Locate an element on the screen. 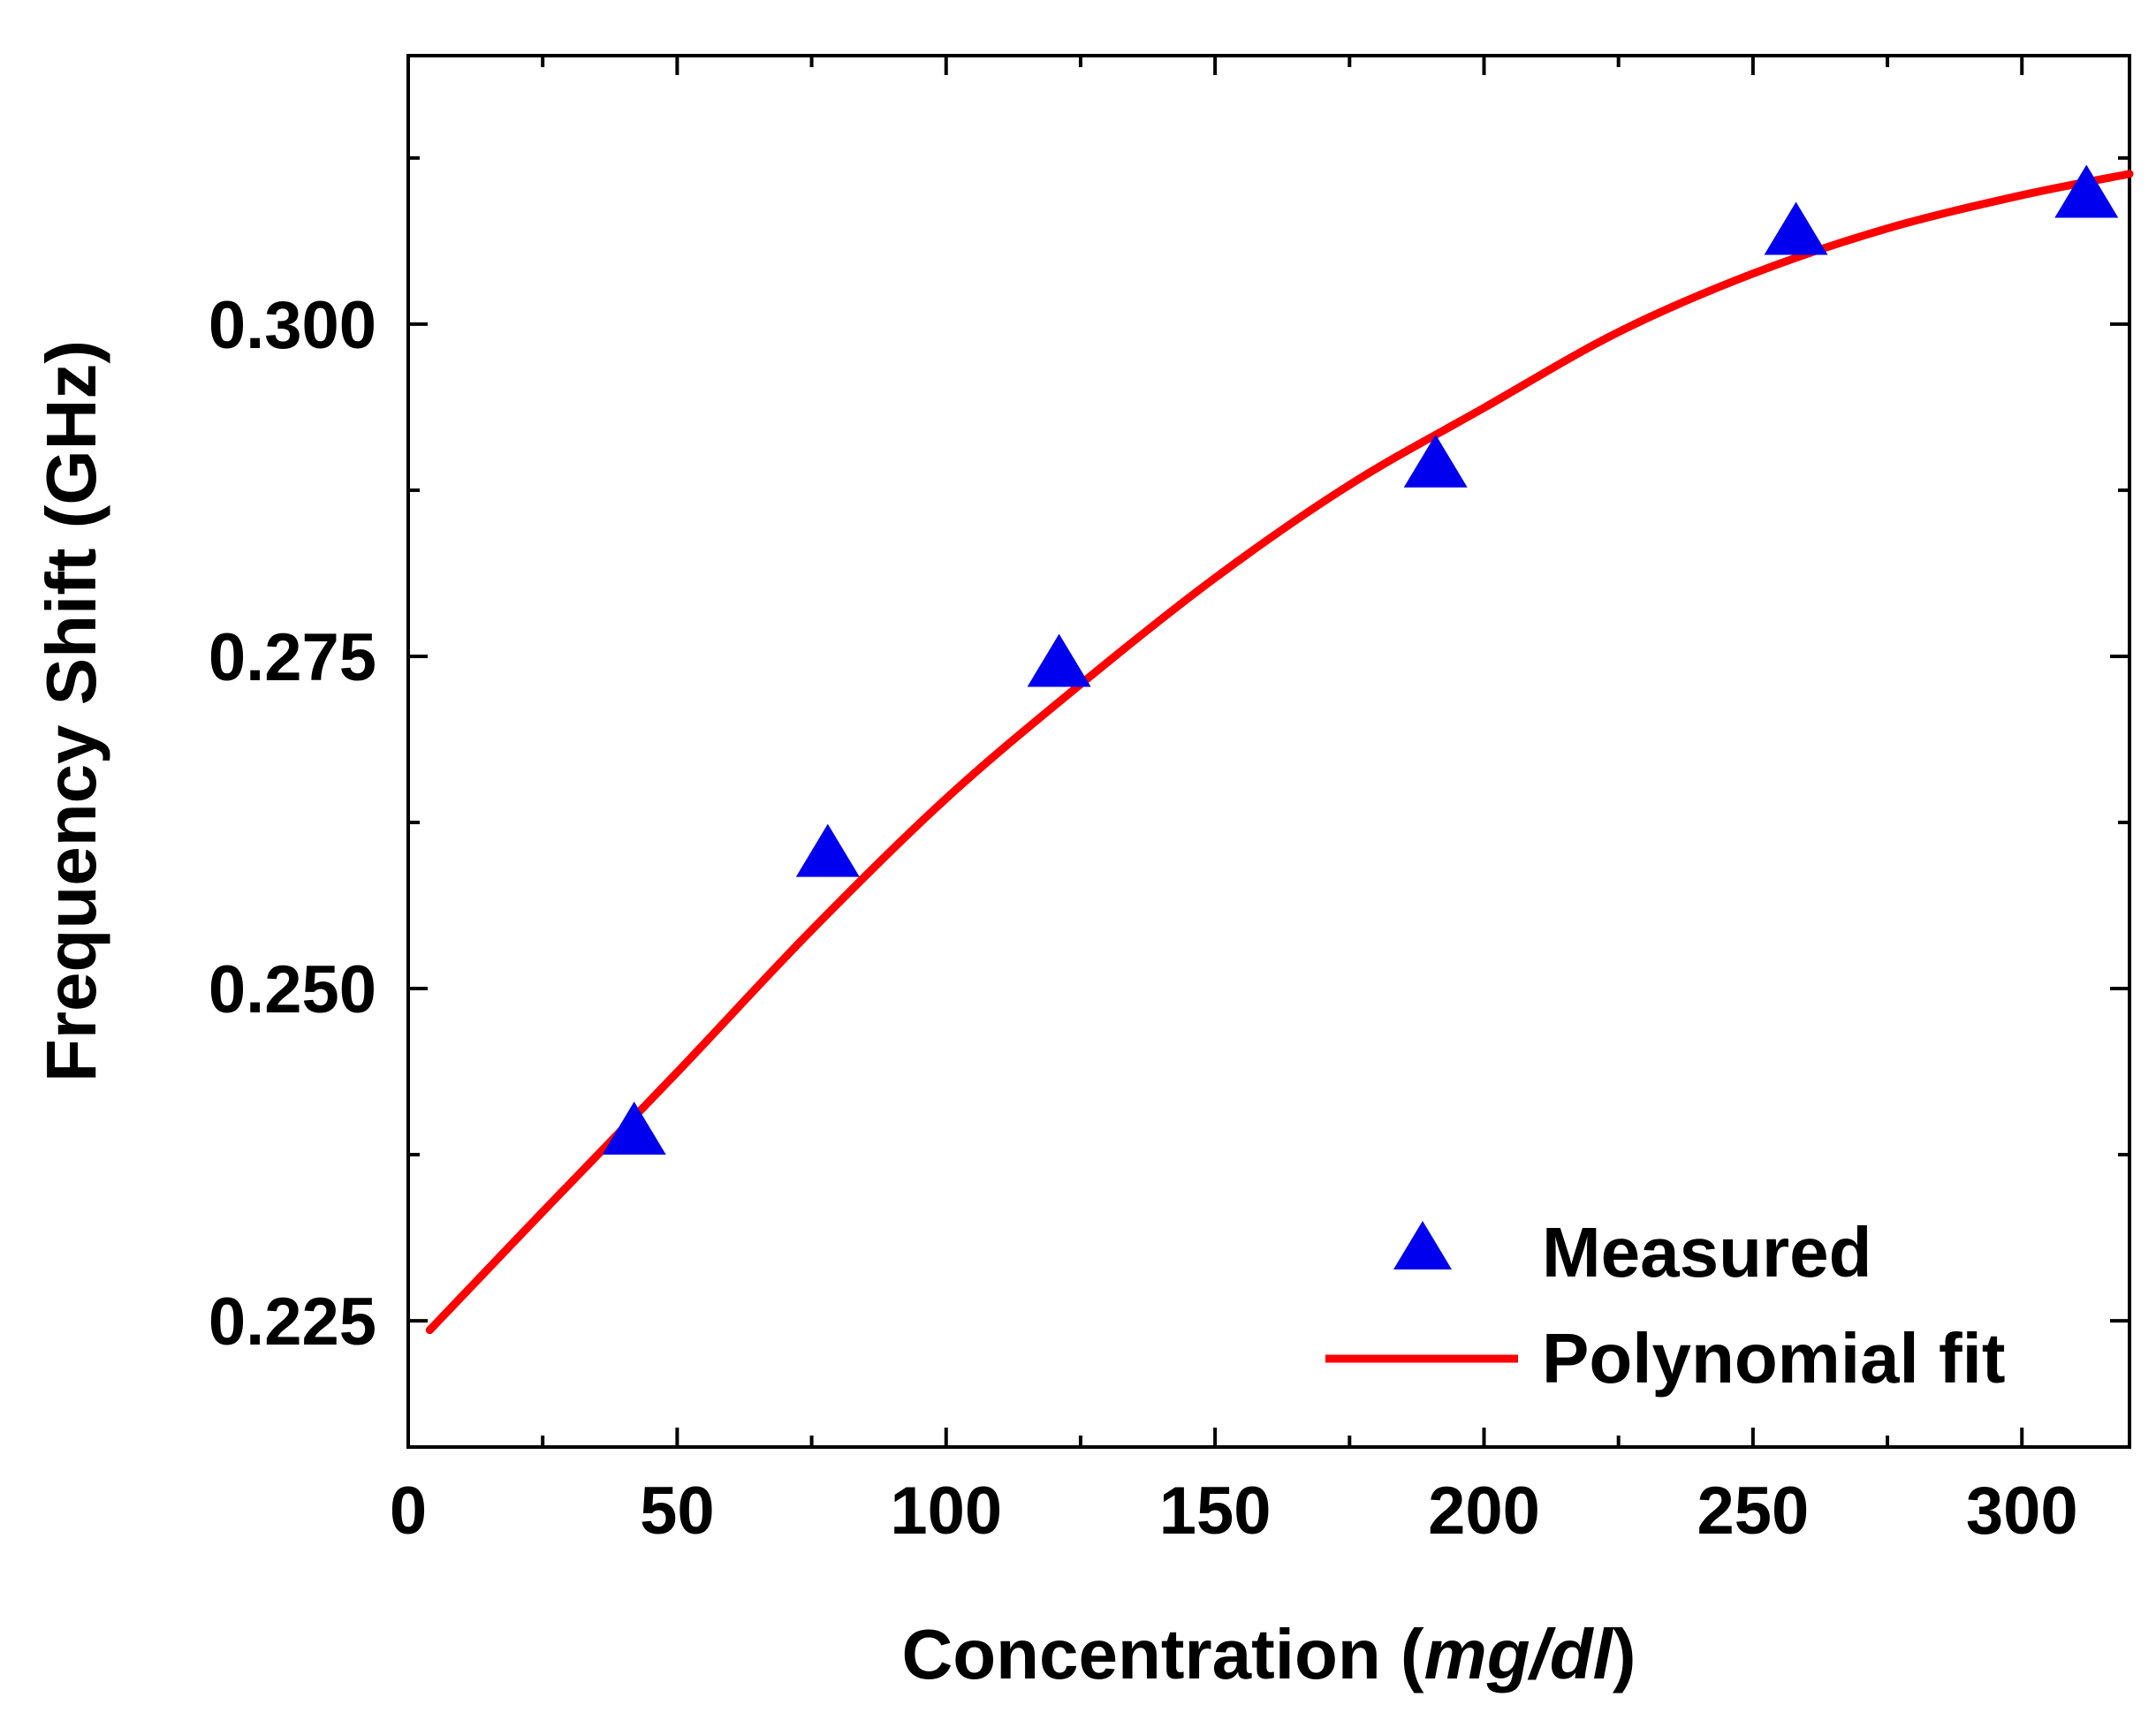 This screenshot has height=1720, width=2156. x-tick-label: 300 is located at coordinates (2022, 1511).